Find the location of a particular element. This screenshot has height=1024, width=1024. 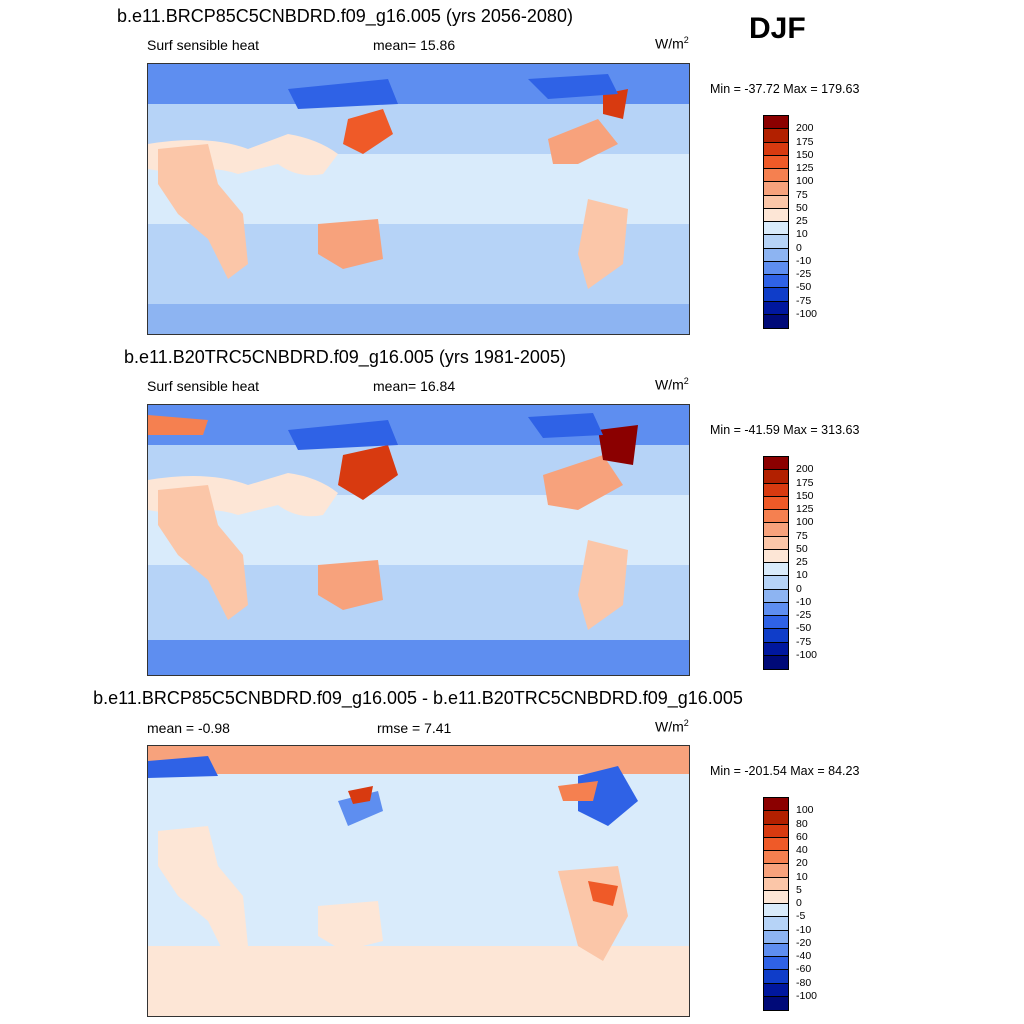

panel-3-units: W/m2 is located at coordinates (672, 726).